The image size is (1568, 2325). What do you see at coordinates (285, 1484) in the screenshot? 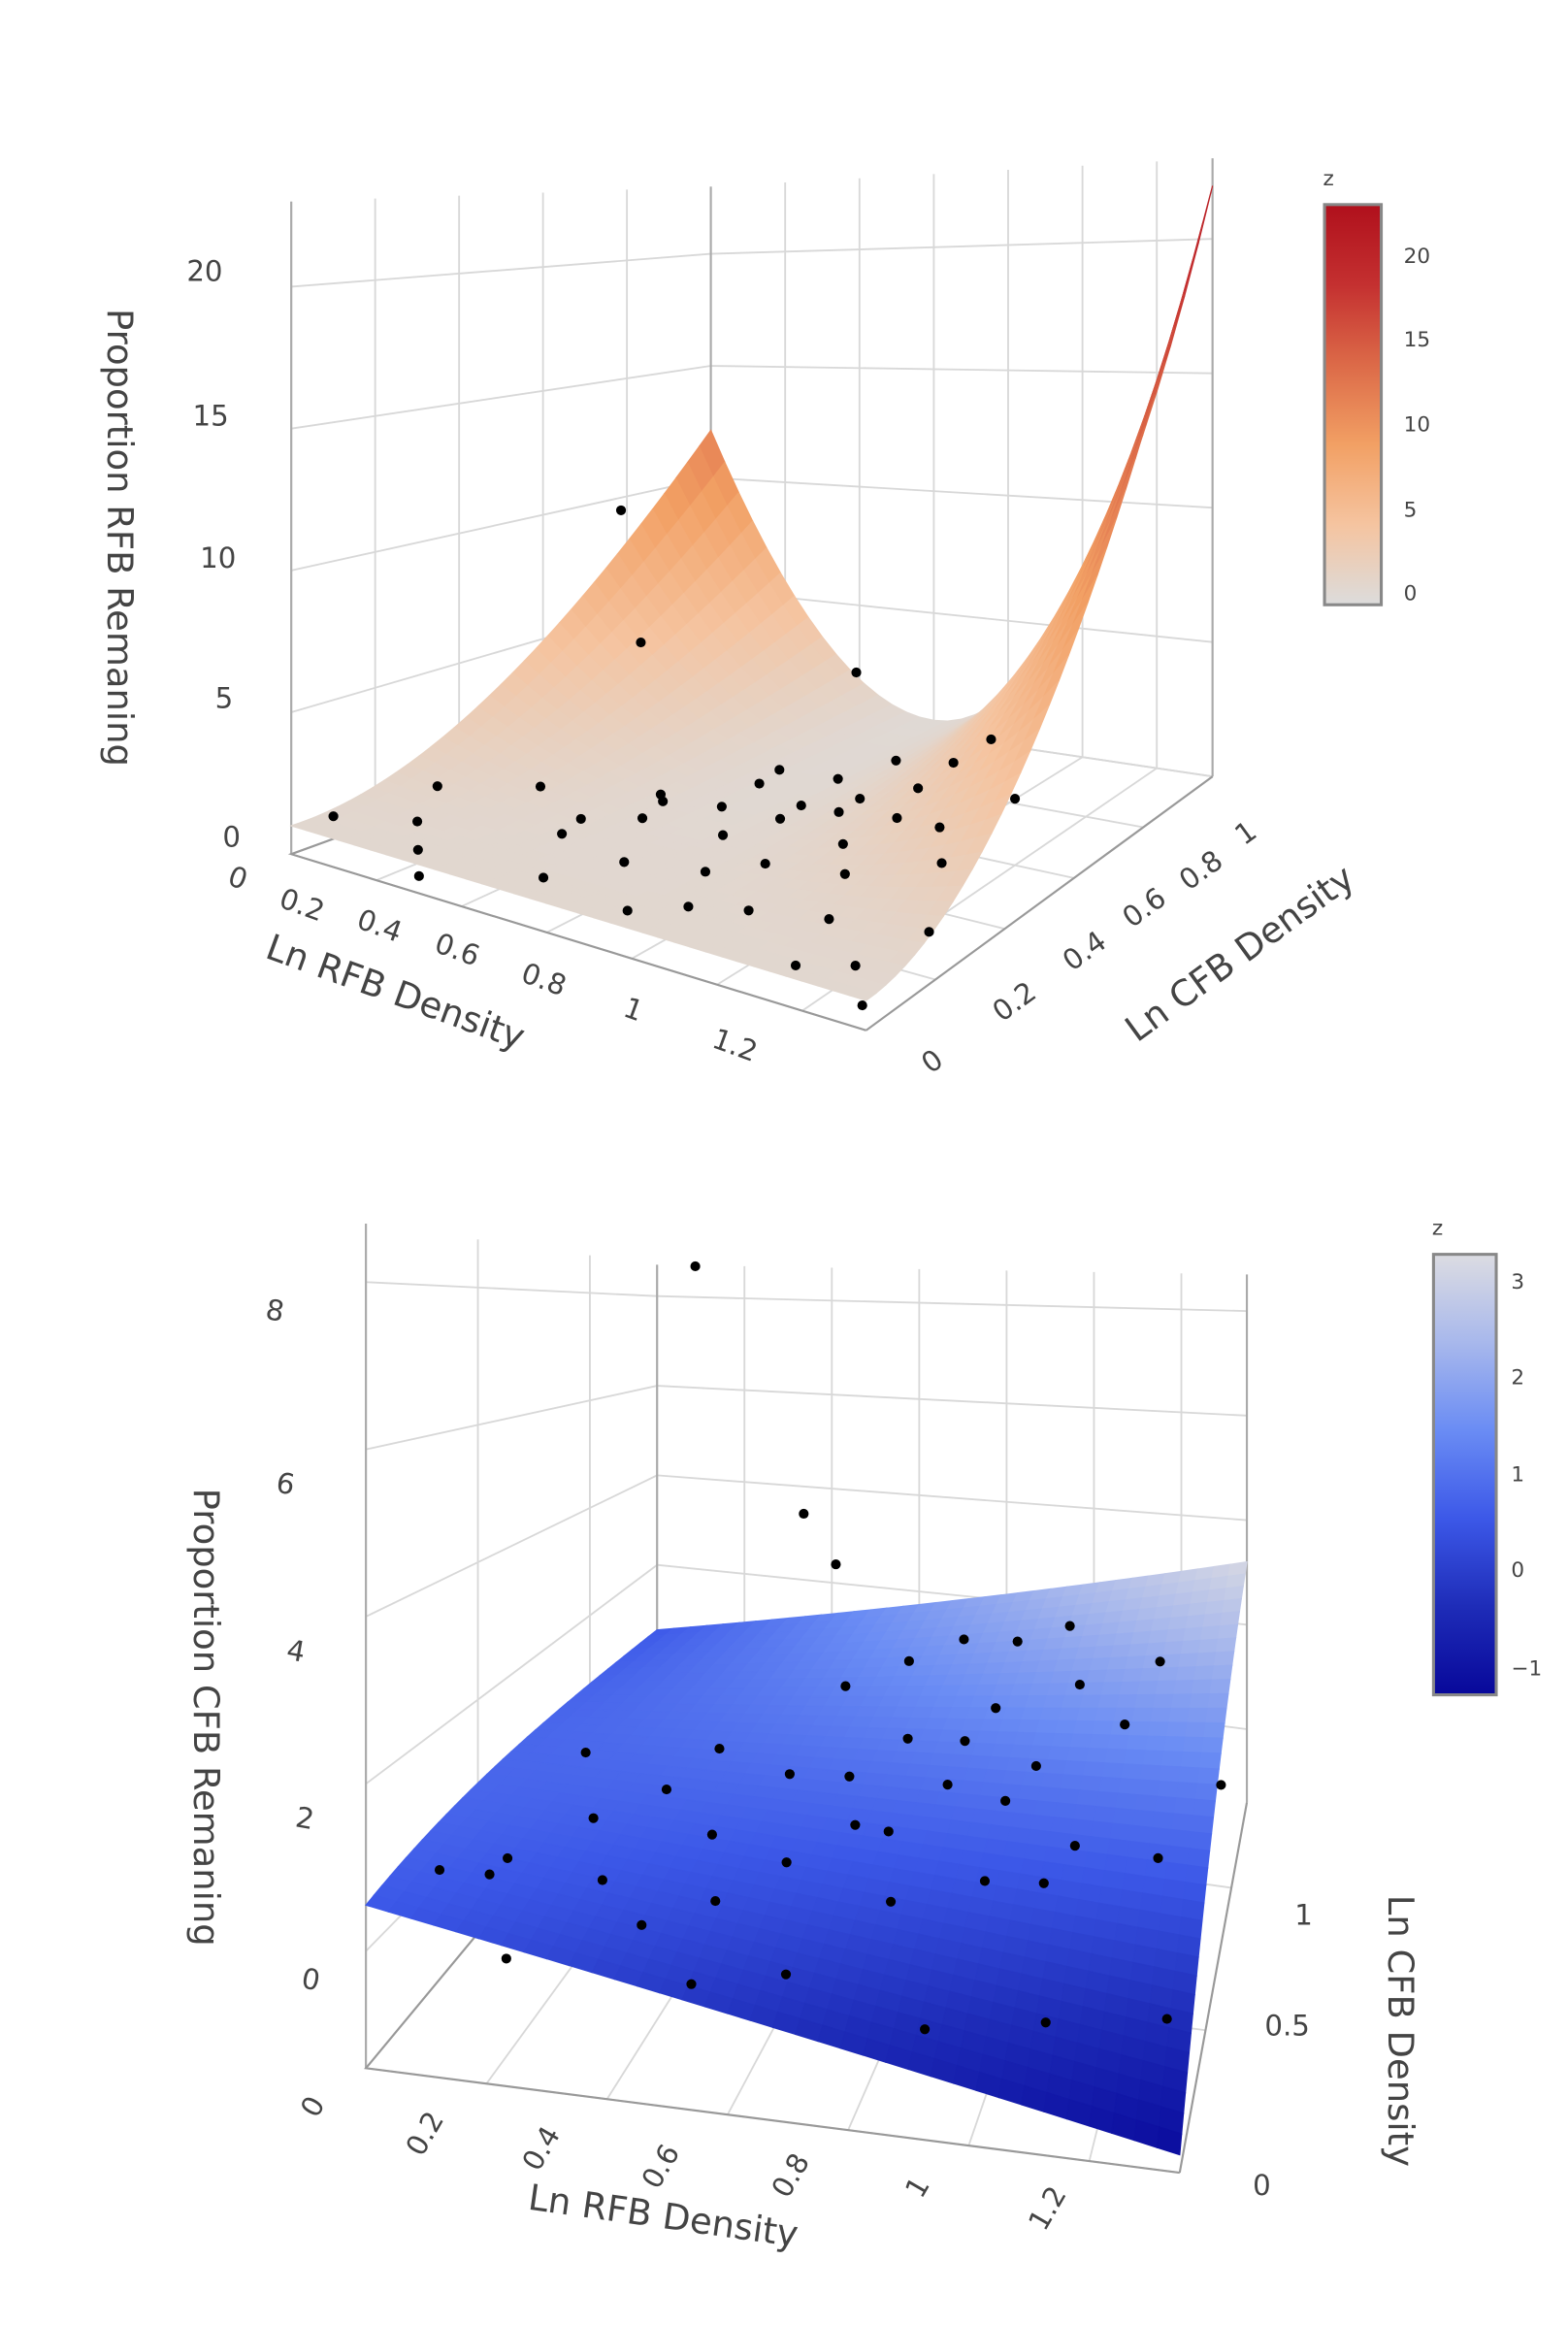
I see `z-tick-label: 6` at bounding box center [285, 1484].